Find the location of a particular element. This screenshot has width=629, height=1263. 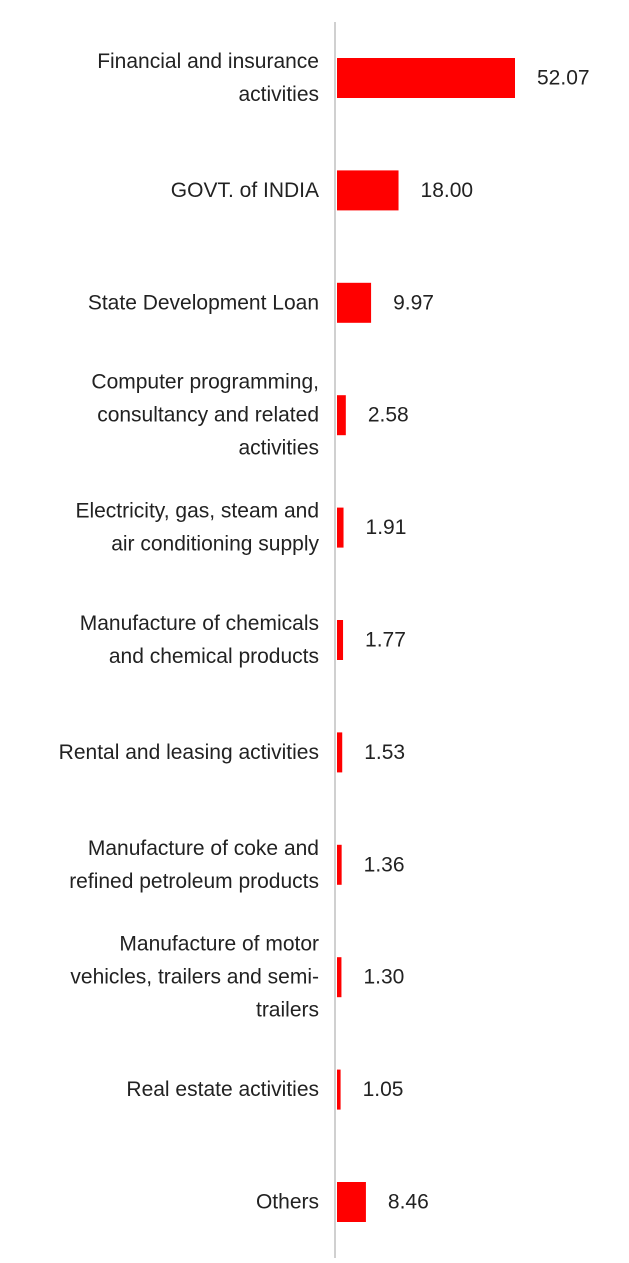

category-label-line: and chemical products is located at coordinates (214, 656).